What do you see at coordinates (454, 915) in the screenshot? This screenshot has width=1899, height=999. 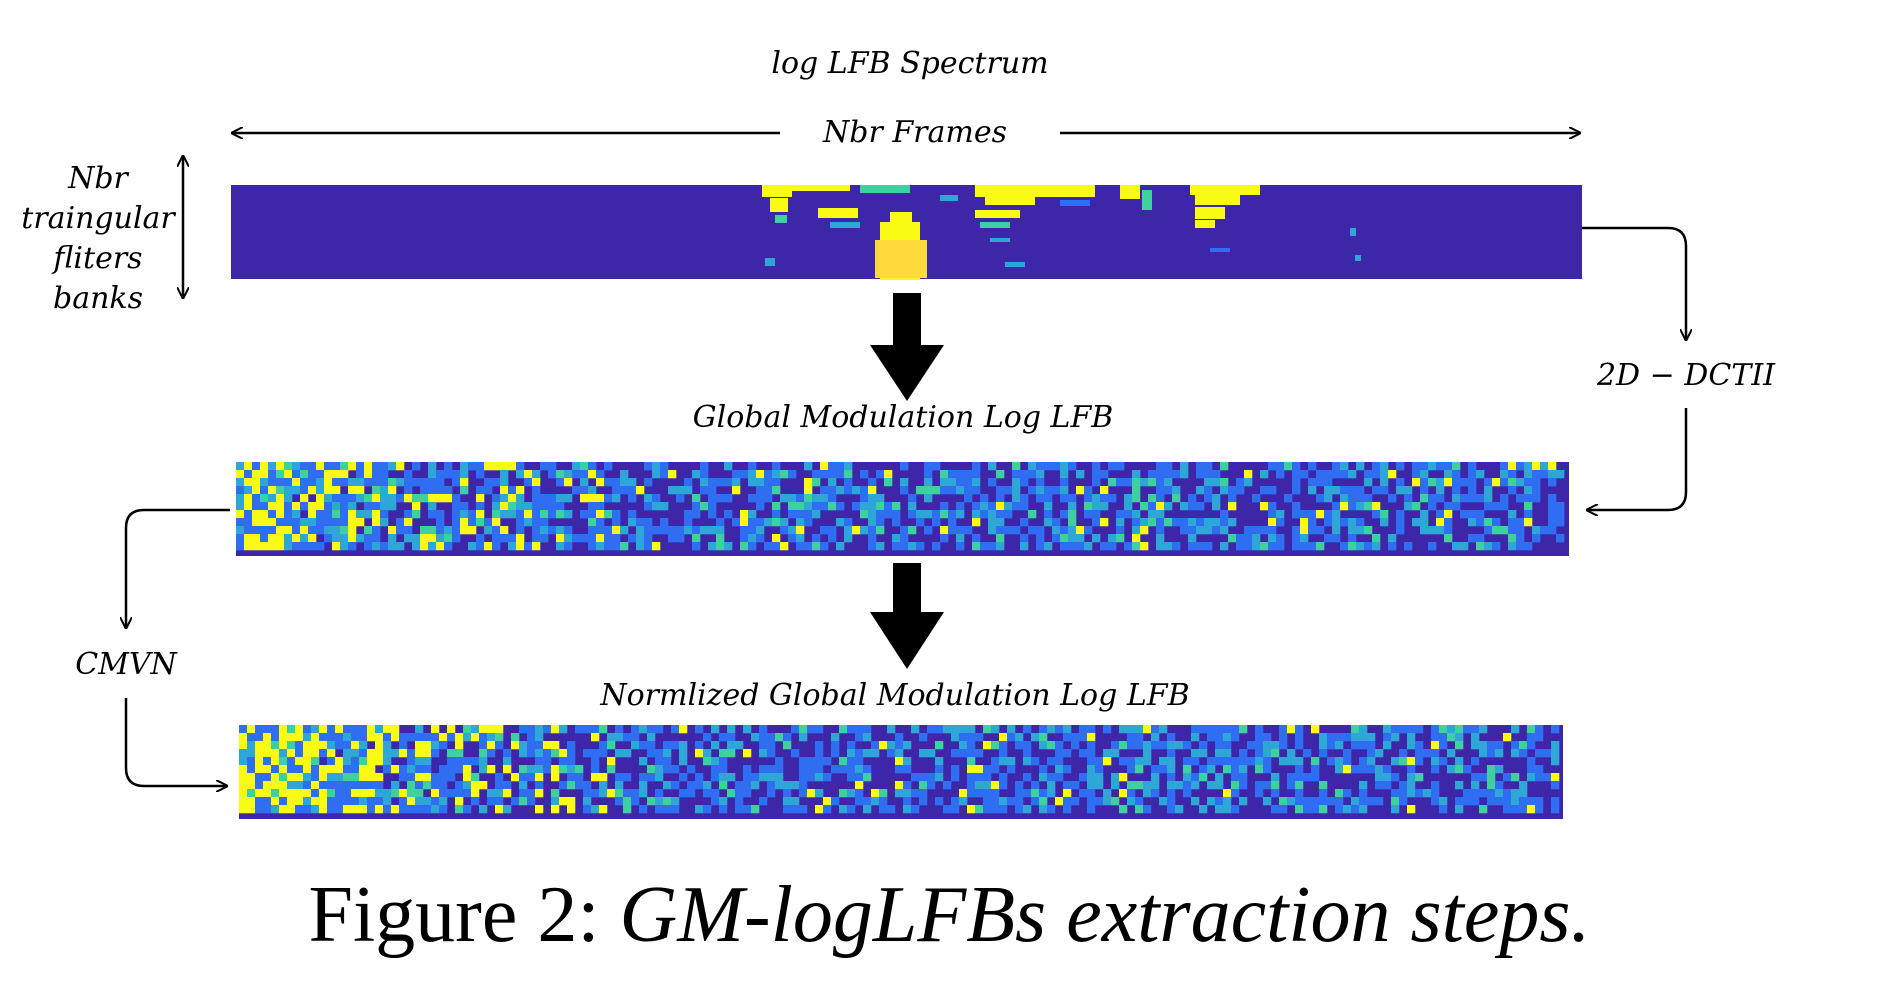 I see `caption-prefix: Figure 2:` at bounding box center [454, 915].